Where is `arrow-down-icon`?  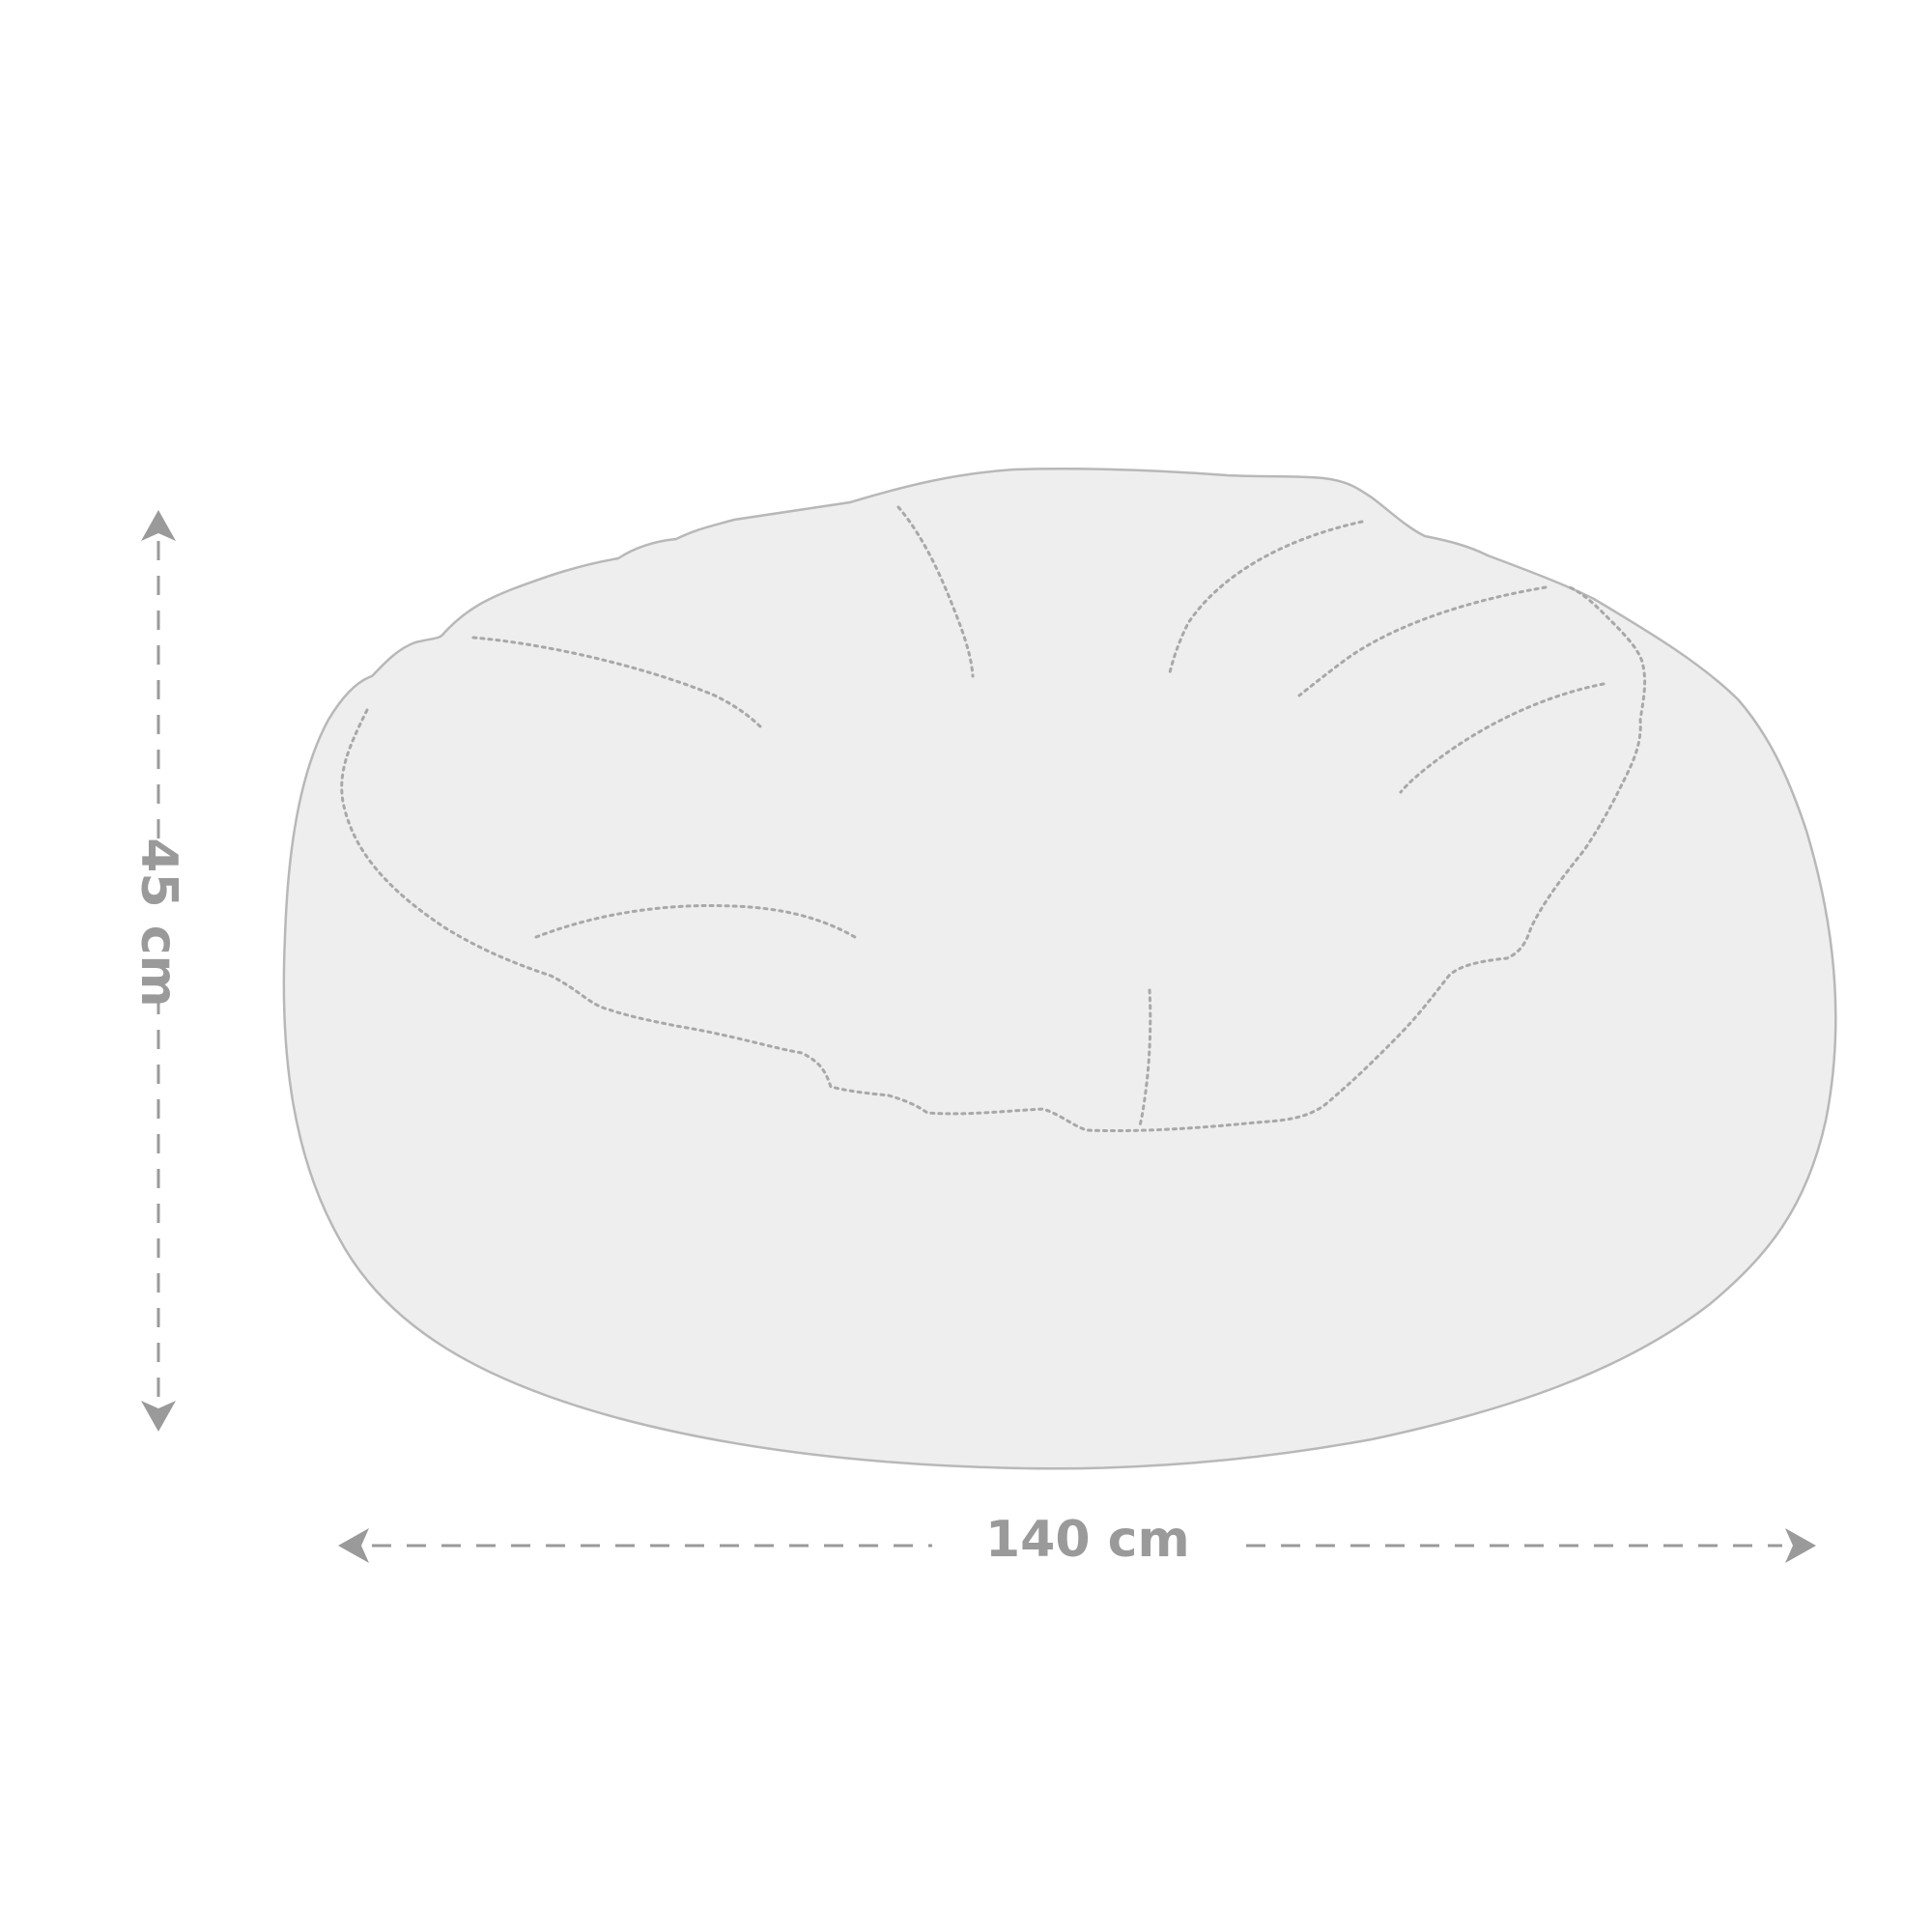 arrow-down-icon is located at coordinates (158, 1416).